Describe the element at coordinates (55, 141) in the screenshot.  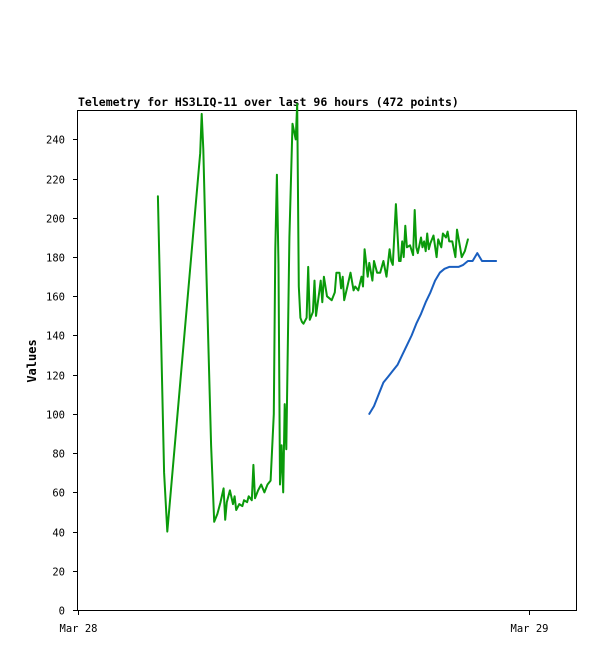
I see `y-tick-label: 240` at that location.